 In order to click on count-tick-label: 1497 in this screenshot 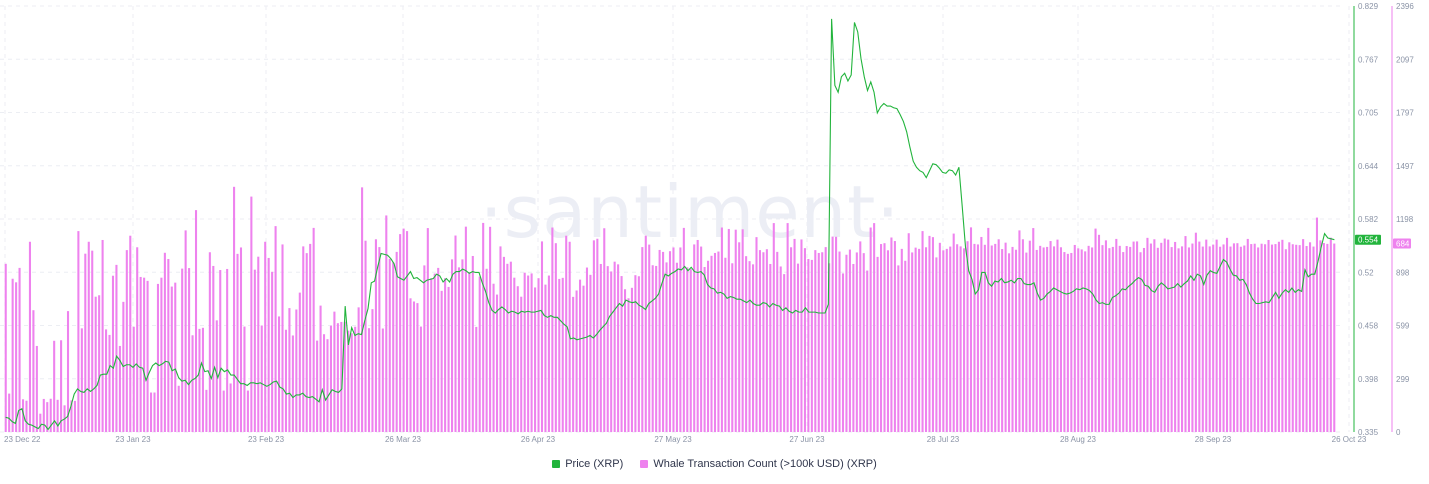, I will do `click(1405, 166)`.